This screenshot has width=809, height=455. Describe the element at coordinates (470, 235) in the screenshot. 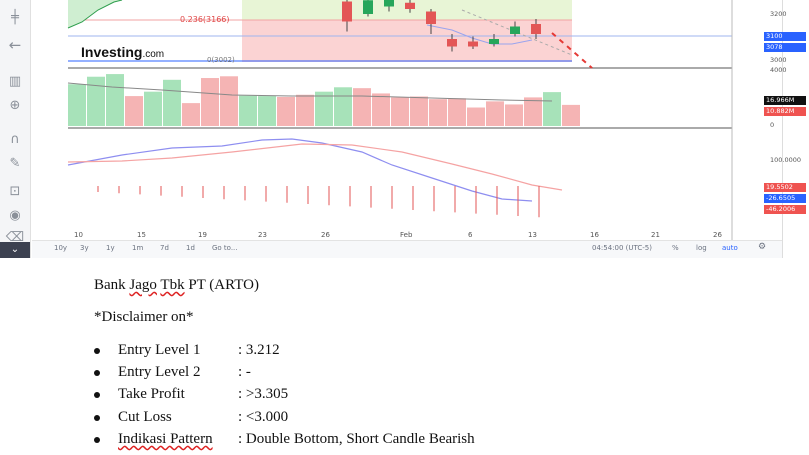

I see `x-label: 6` at that location.